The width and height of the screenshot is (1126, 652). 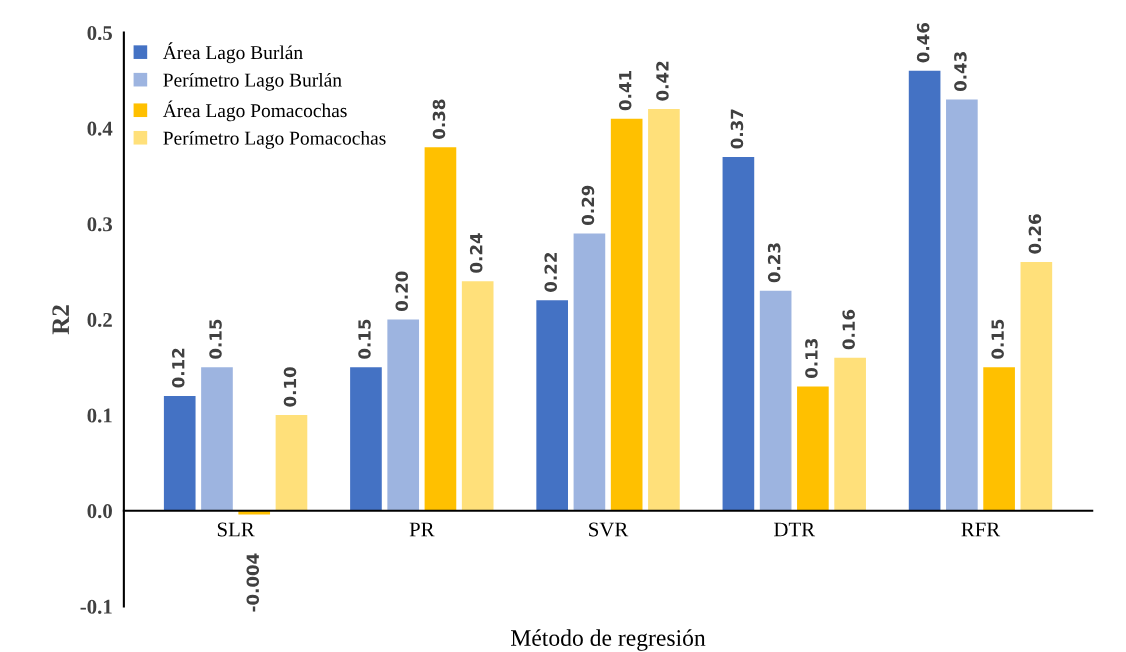 What do you see at coordinates (232, 53) in the screenshot?
I see `legend-label: Área Lago Burlán` at bounding box center [232, 53].